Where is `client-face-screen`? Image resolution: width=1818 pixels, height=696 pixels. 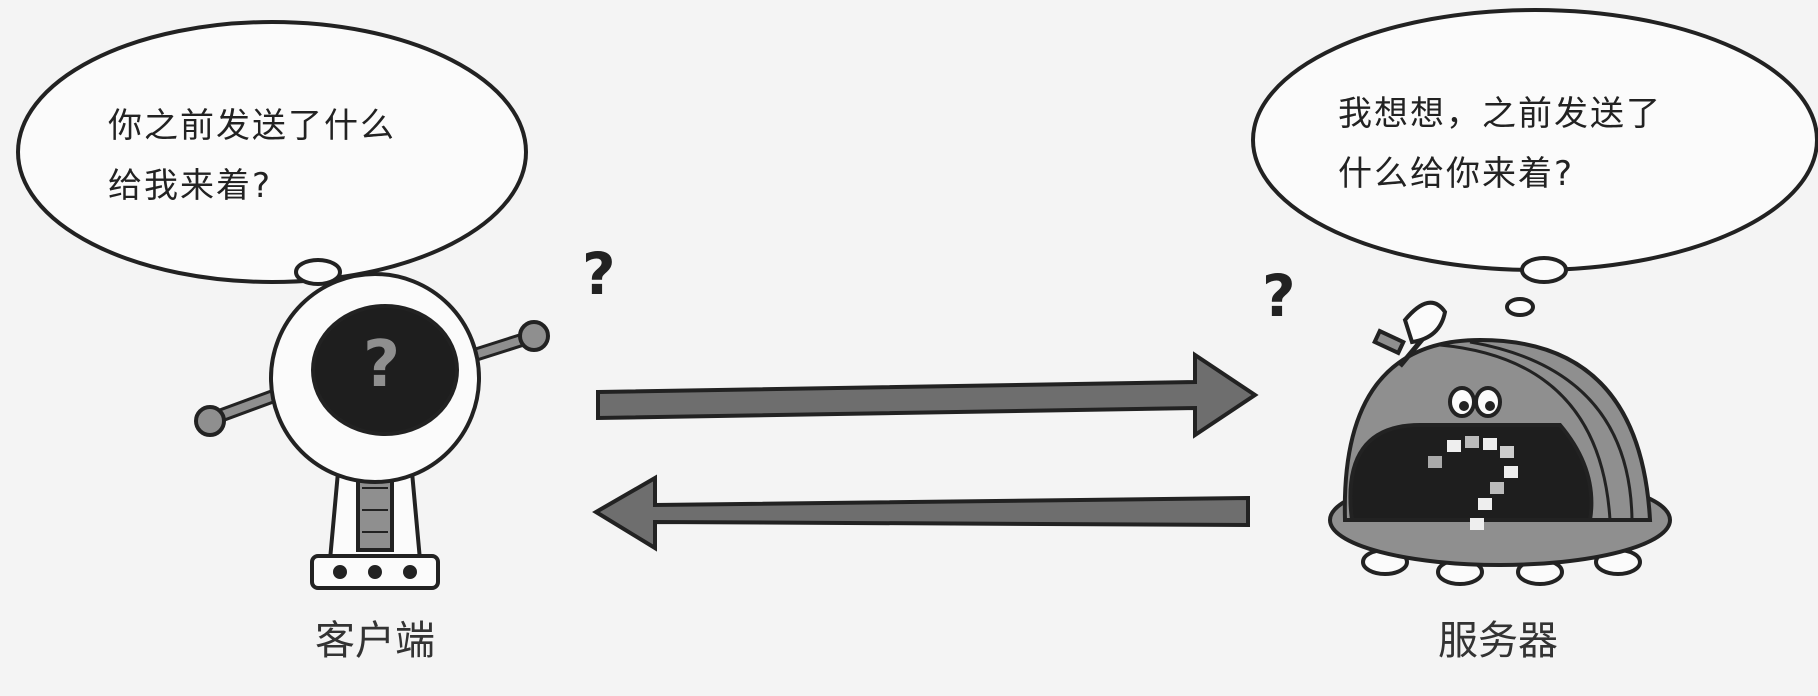 client-face-screen is located at coordinates (385, 370).